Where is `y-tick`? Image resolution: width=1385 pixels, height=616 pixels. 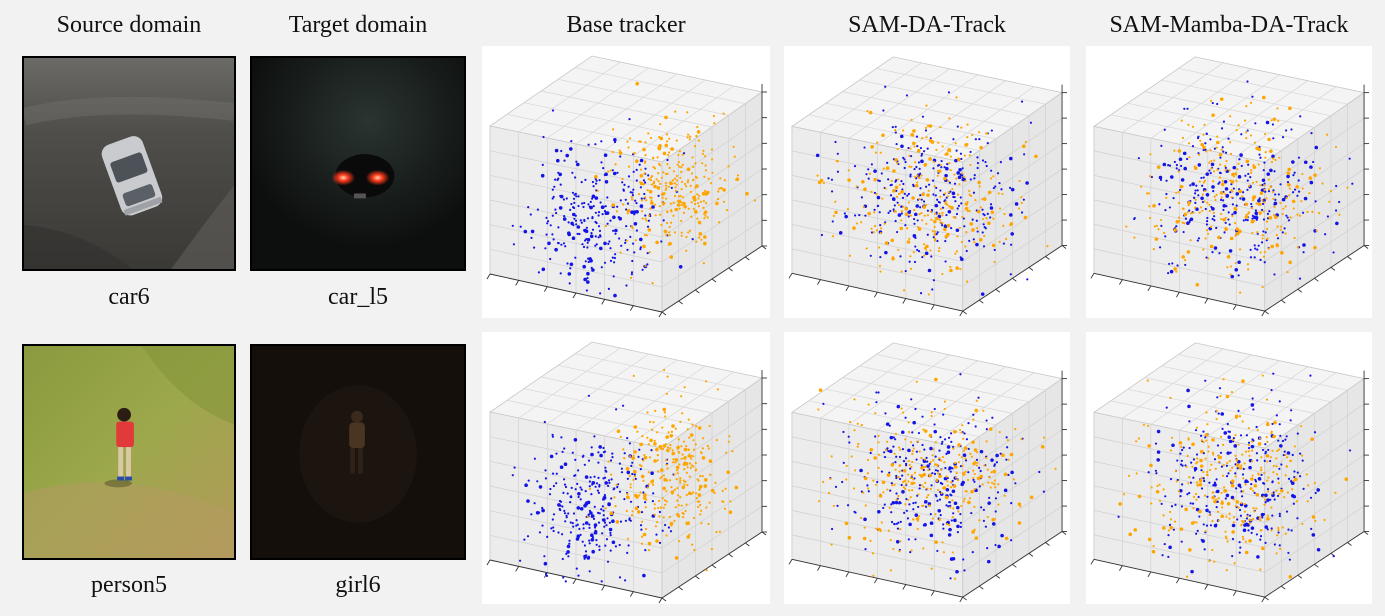
y-tick is located at coordinates (1064, 533).